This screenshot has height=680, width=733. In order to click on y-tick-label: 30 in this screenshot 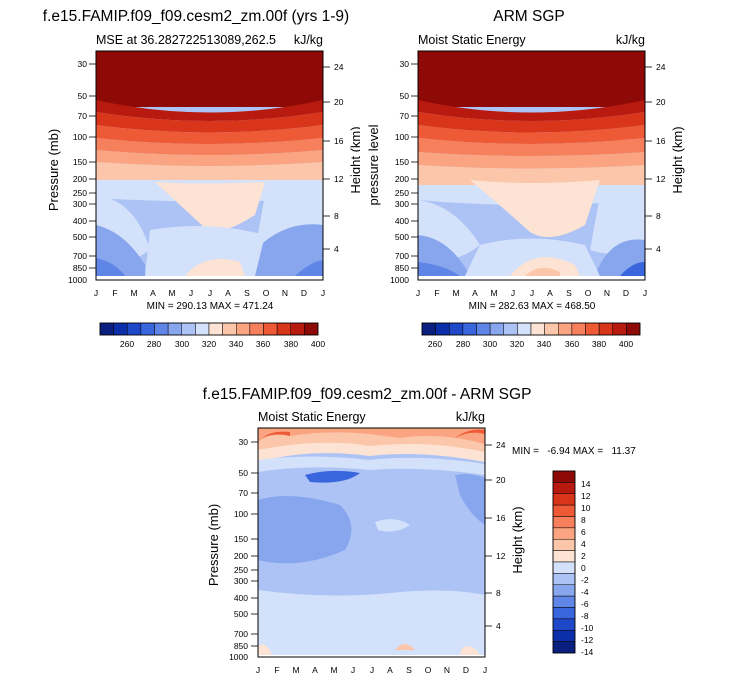, I will do `click(83, 64)`.